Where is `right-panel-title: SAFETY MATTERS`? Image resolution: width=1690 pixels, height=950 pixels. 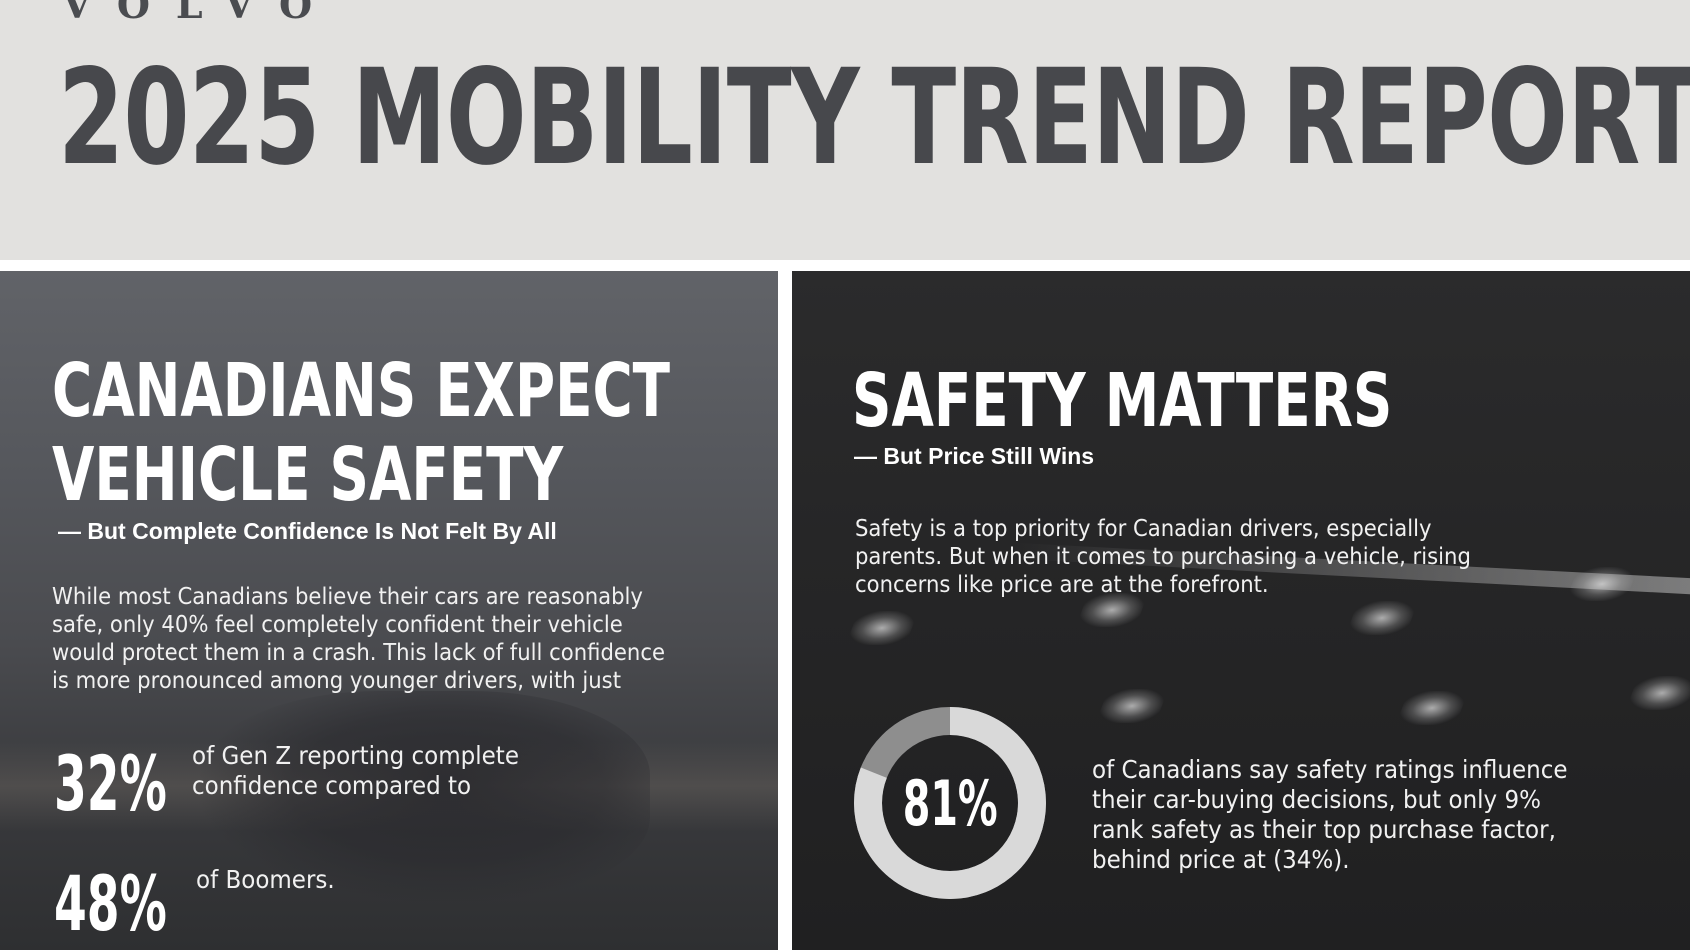 right-panel-title: SAFETY MATTERS is located at coordinates (1122, 401).